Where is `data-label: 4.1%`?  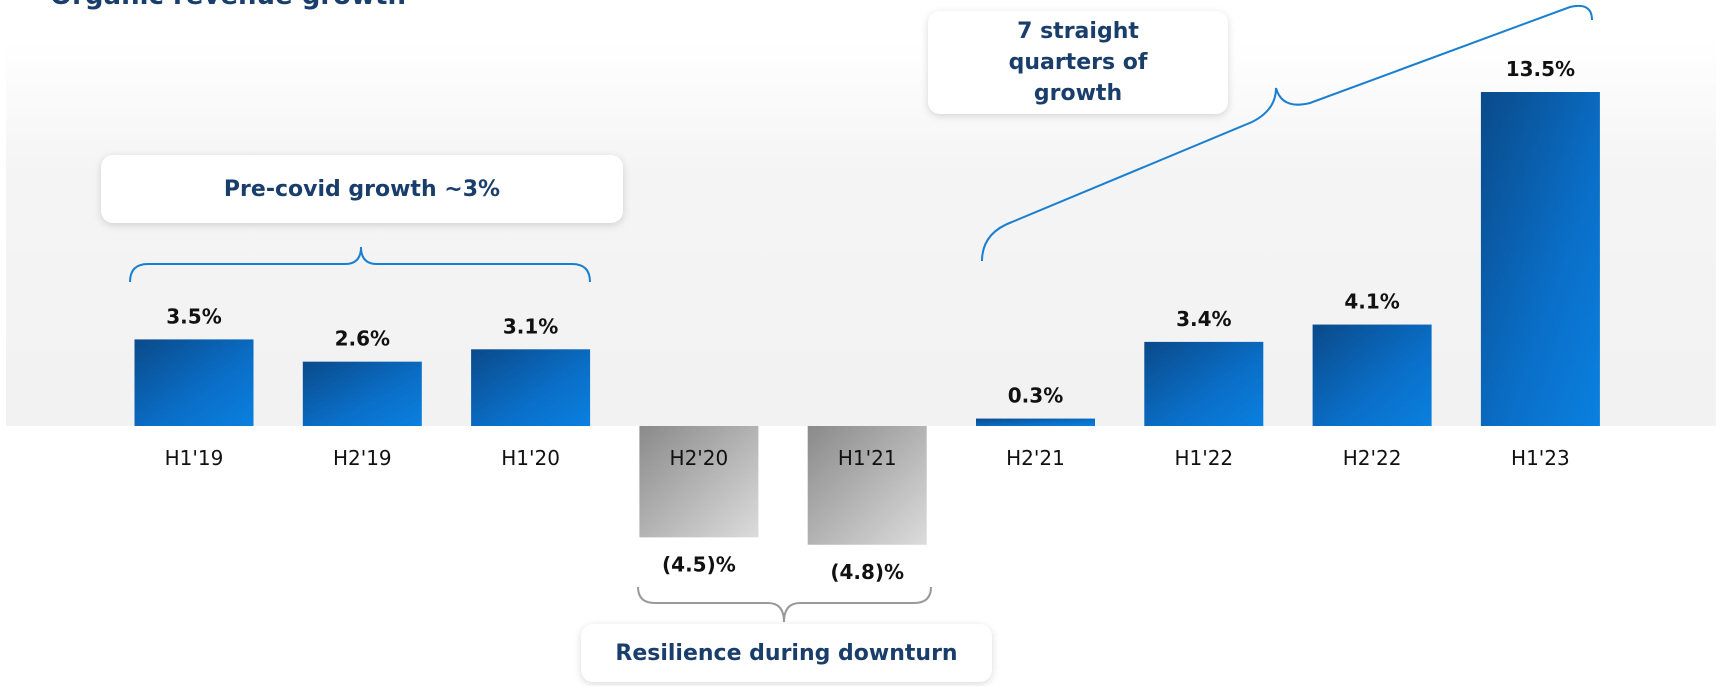
data-label: 4.1% is located at coordinates (1371, 302).